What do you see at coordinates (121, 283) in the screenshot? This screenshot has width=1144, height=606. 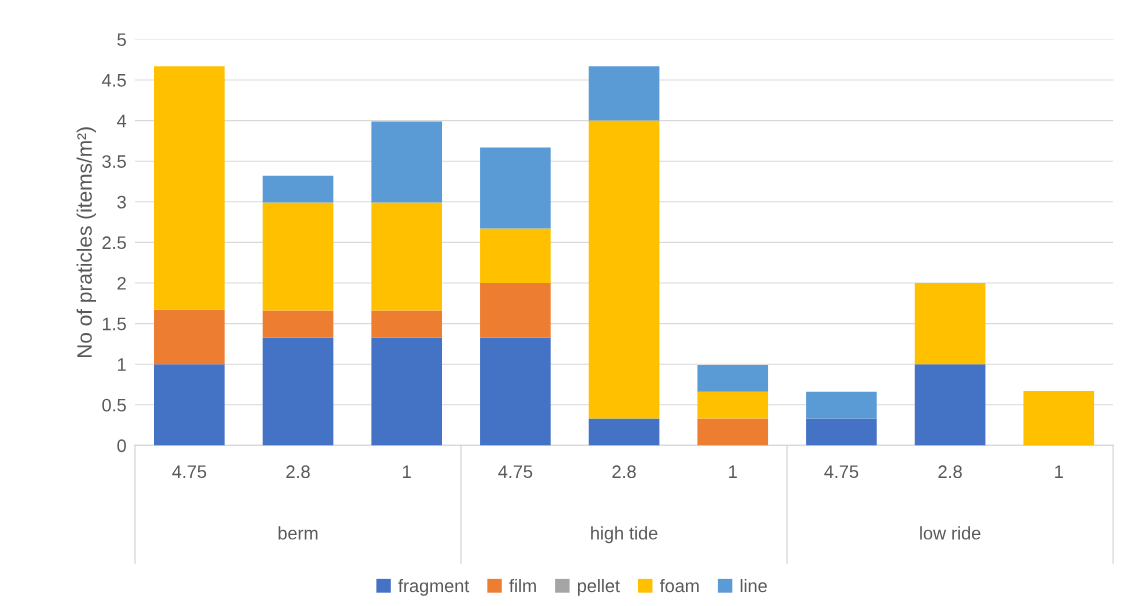 I see `y-tick-label: 2` at bounding box center [121, 283].